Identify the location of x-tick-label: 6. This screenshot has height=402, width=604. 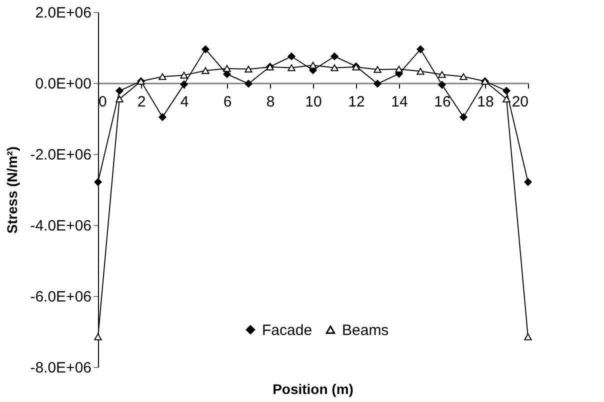
(227, 102).